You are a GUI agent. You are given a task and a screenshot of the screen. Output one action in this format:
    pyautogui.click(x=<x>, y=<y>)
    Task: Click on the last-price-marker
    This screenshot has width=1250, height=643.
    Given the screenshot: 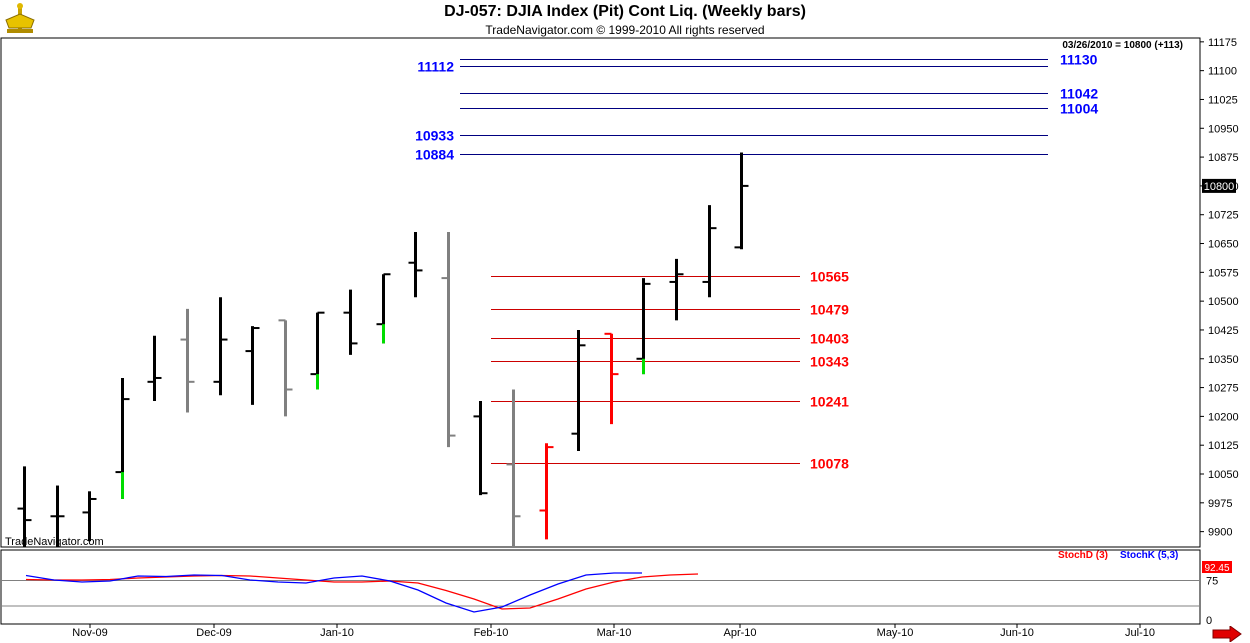 What is the action you would take?
    pyautogui.click(x=1219, y=185)
    